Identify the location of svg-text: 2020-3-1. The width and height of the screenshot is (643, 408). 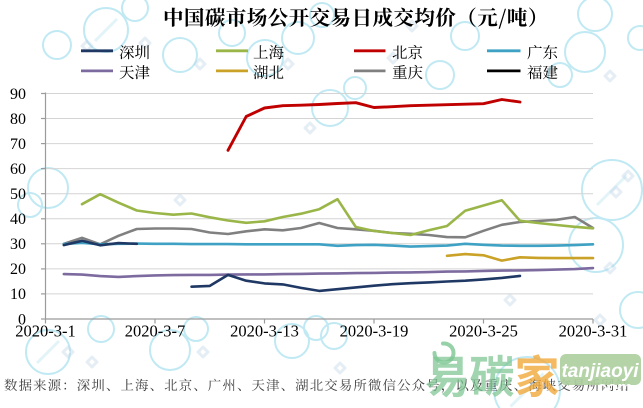
(45, 331).